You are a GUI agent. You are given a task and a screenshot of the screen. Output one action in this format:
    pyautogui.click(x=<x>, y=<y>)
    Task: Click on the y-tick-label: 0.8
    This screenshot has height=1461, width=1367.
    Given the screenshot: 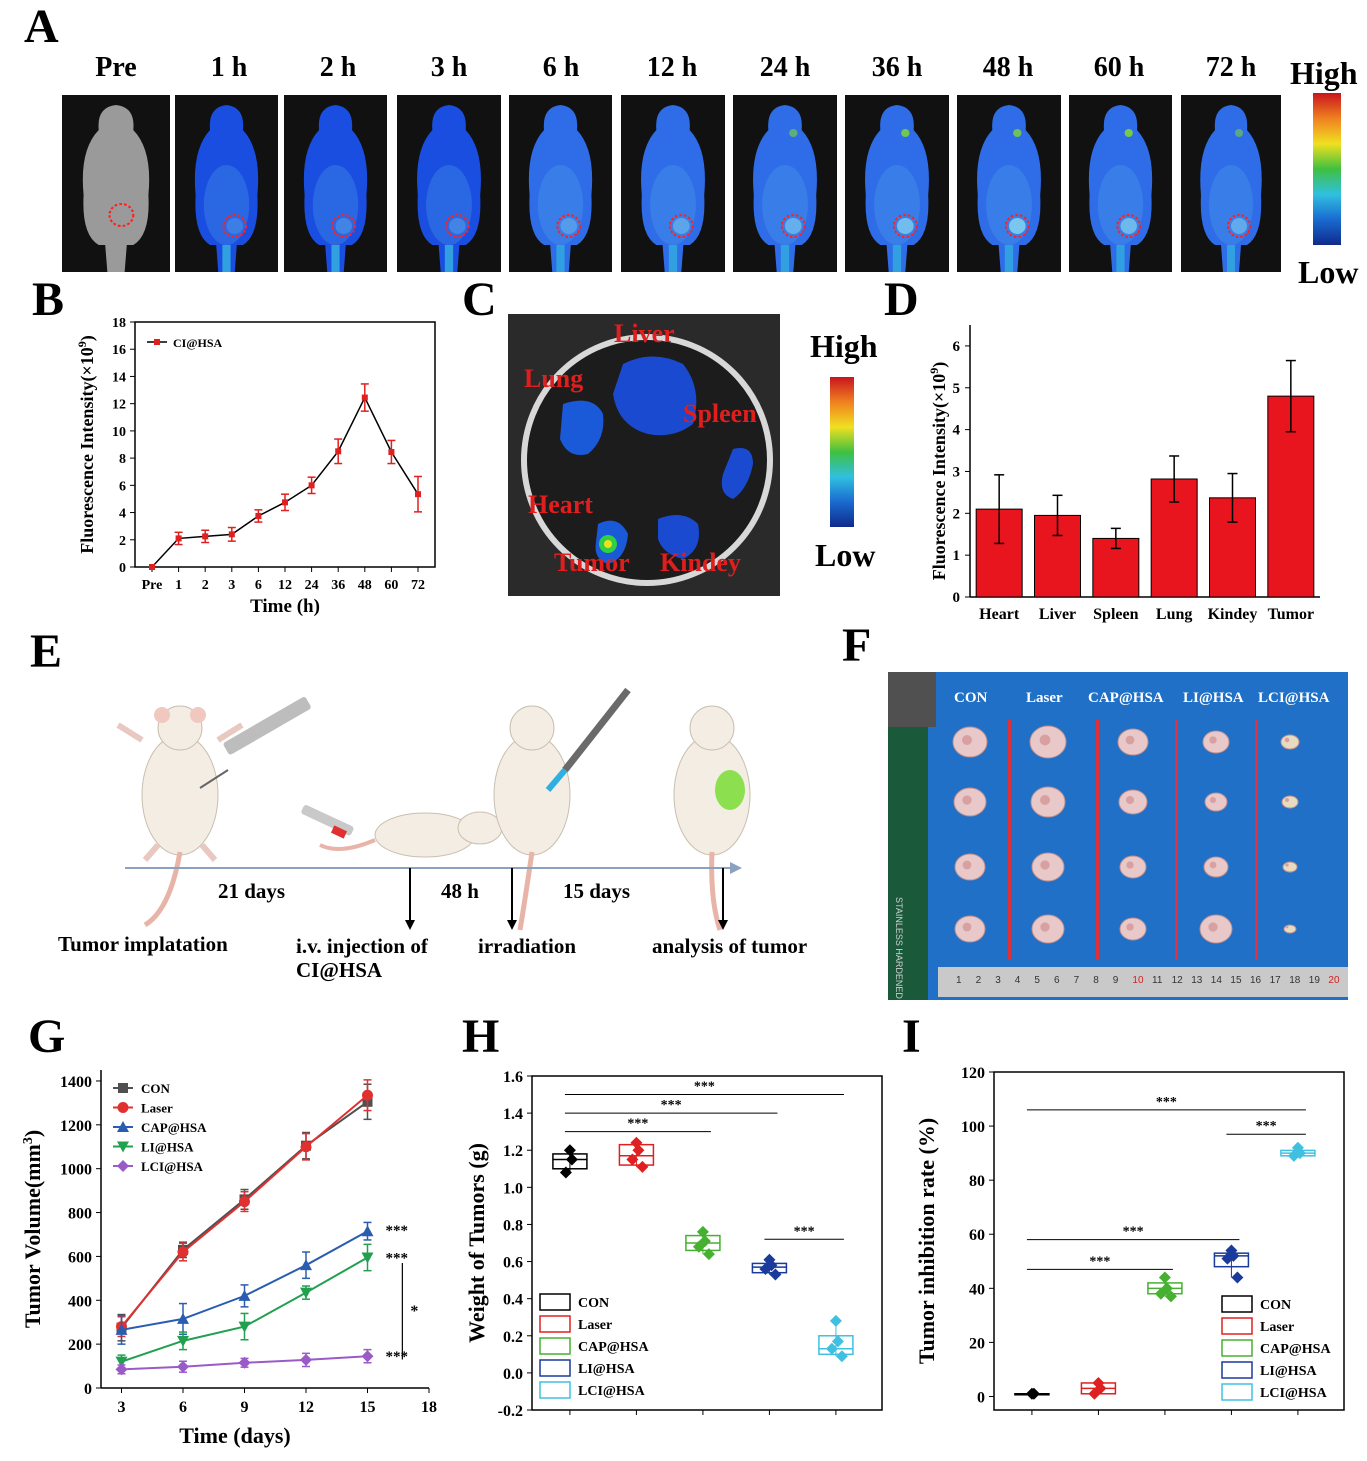 What is the action you would take?
    pyautogui.click(x=513, y=1225)
    